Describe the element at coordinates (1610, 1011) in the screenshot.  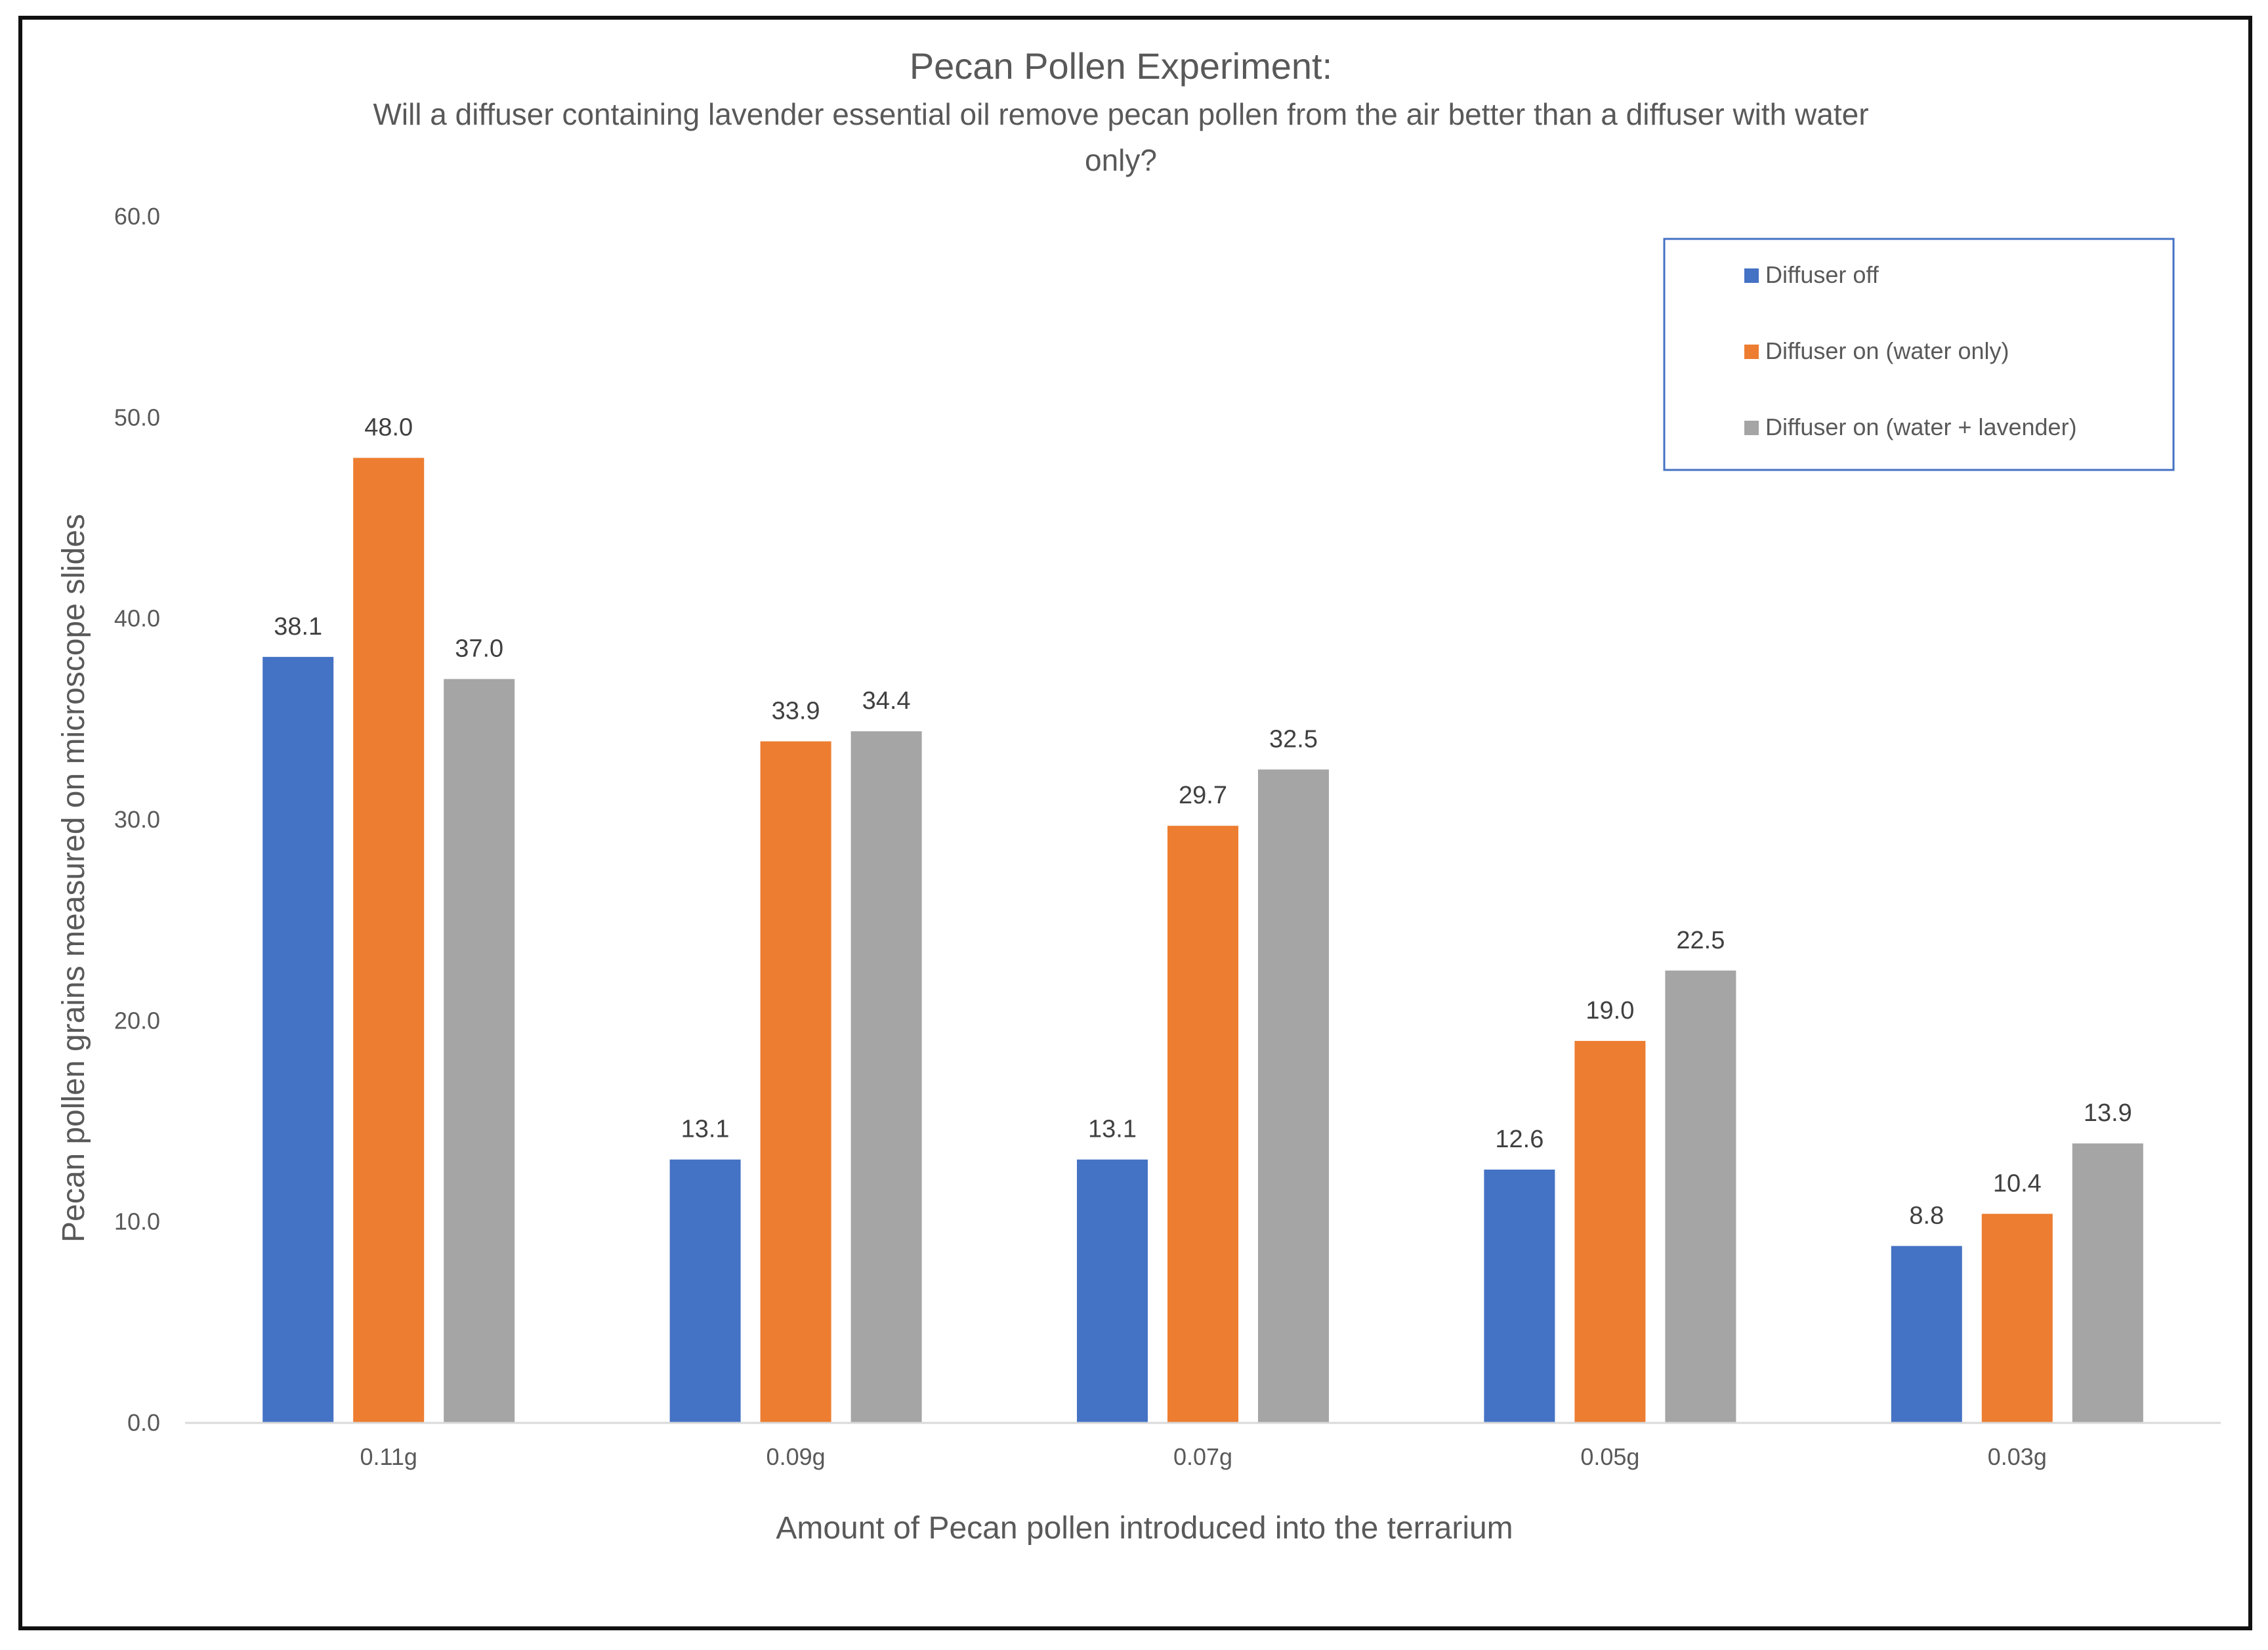
I see `data-label: 19.0` at that location.